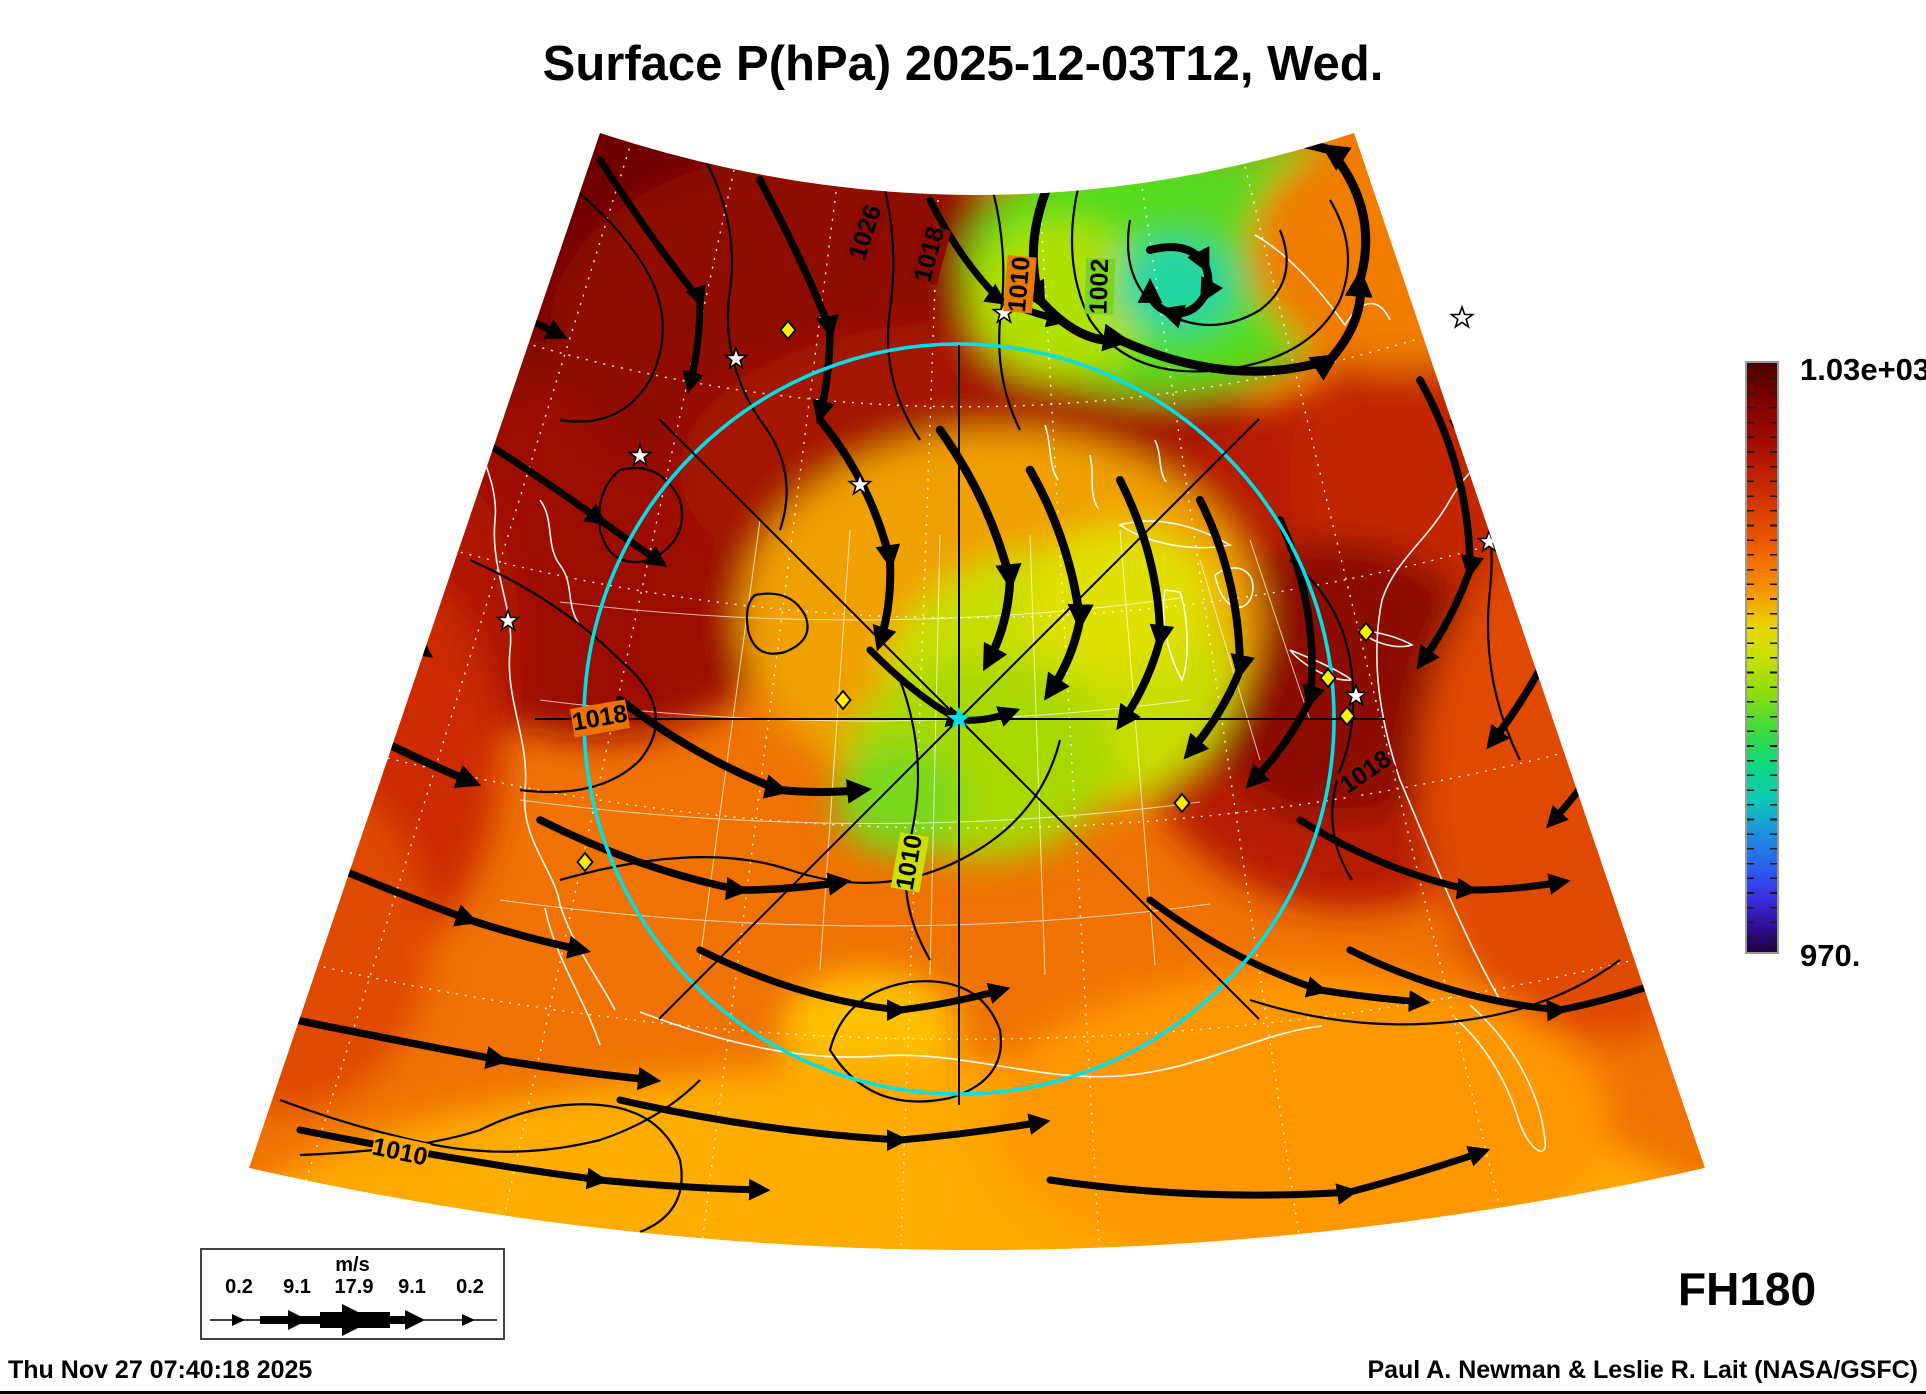  What do you see at coordinates (963, 1392) in the screenshot?
I see `bottom-divider` at bounding box center [963, 1392].